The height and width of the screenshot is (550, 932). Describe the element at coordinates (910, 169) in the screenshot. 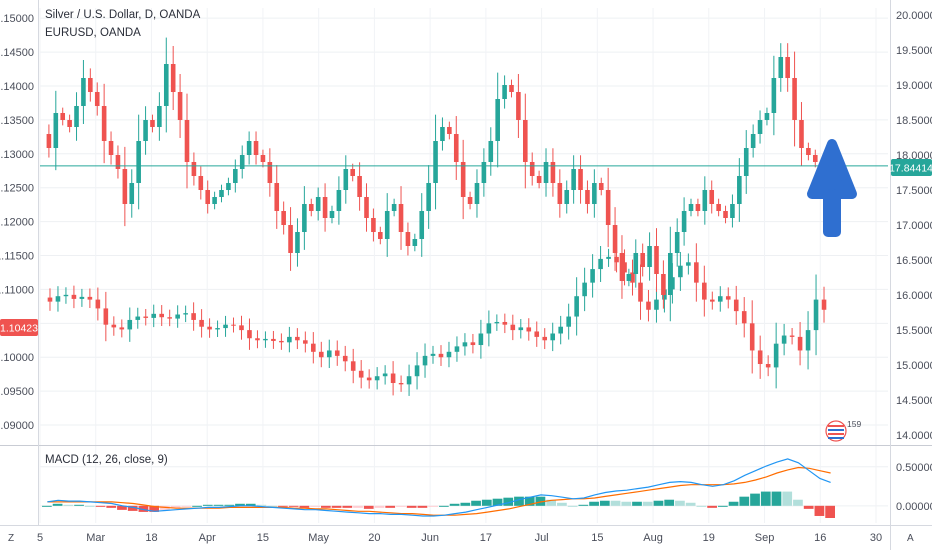

I see `right-price-label: 17.84414` at that location.